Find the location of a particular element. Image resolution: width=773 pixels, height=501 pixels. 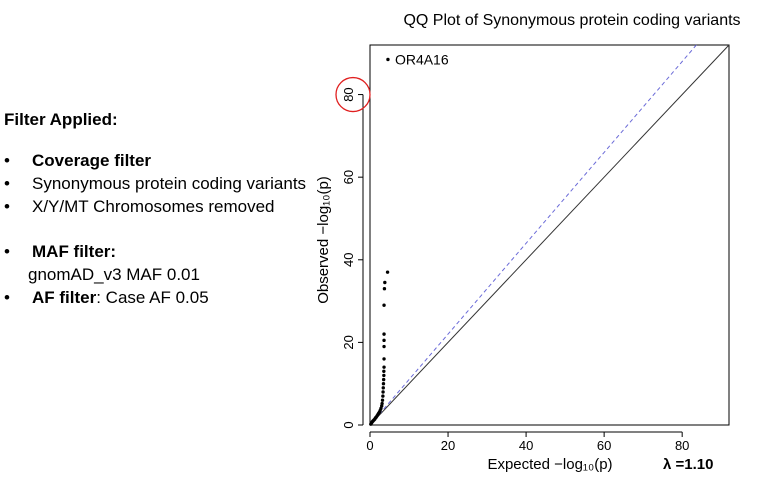

x-axis: 0 20 40 60 80 is located at coordinates (527, 442).